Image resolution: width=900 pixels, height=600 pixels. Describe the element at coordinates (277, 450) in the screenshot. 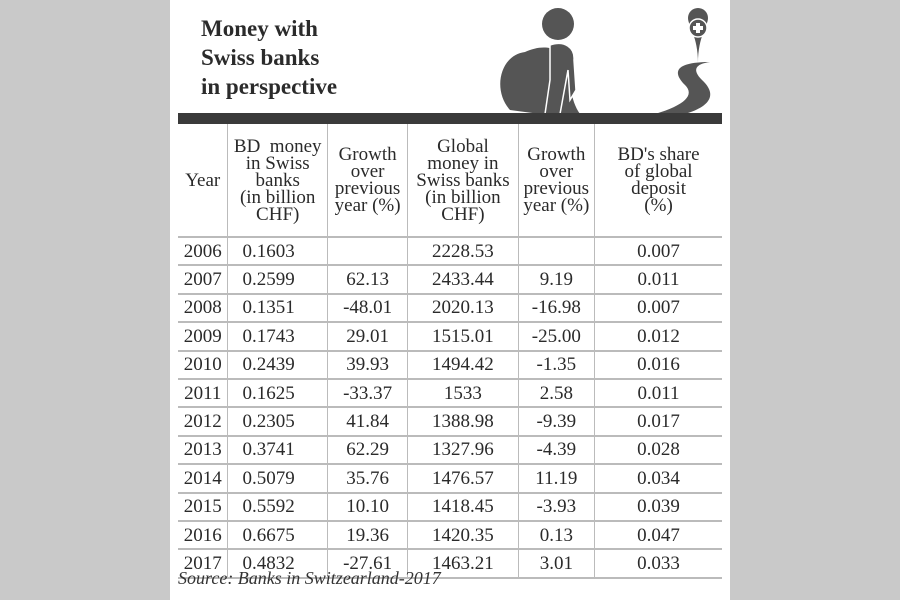

I see `value-cell: 0.3741` at that location.